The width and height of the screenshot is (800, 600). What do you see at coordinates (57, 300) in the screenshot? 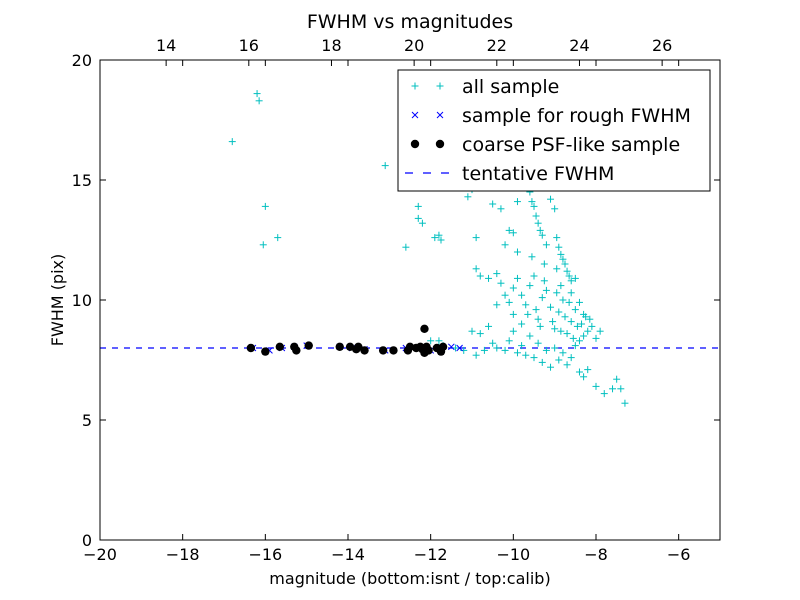
I see `y-axis-label: FWHM (pix)` at bounding box center [57, 300].